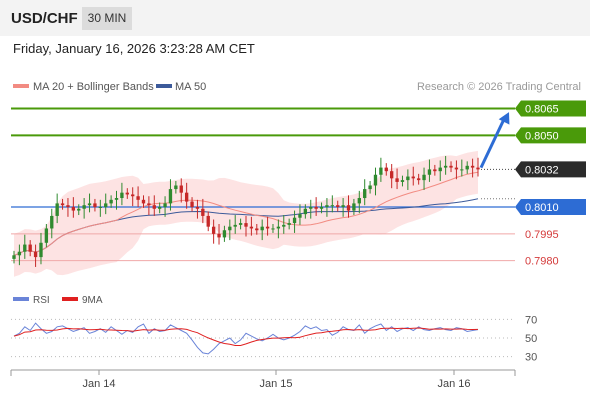 This screenshot has width=590, height=400. I want to click on rsi-level-label-0: 70, so click(531, 320).